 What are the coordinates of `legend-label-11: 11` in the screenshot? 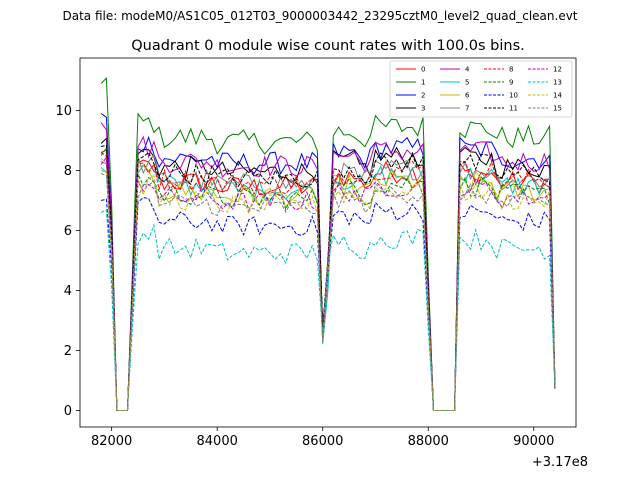 It's located at (513, 109).